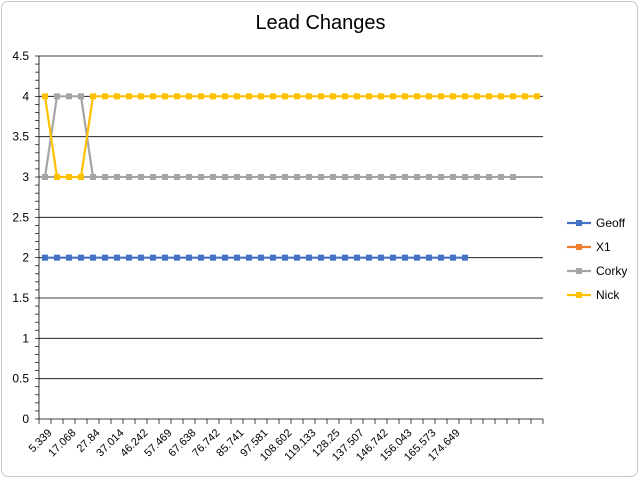  Describe the element at coordinates (20, 379) in the screenshot. I see `y-tick-label: 0.5` at that location.